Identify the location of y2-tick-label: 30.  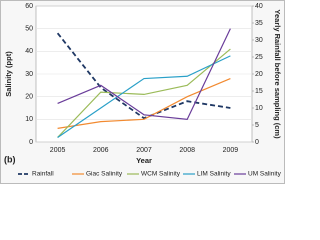
(259, 40).